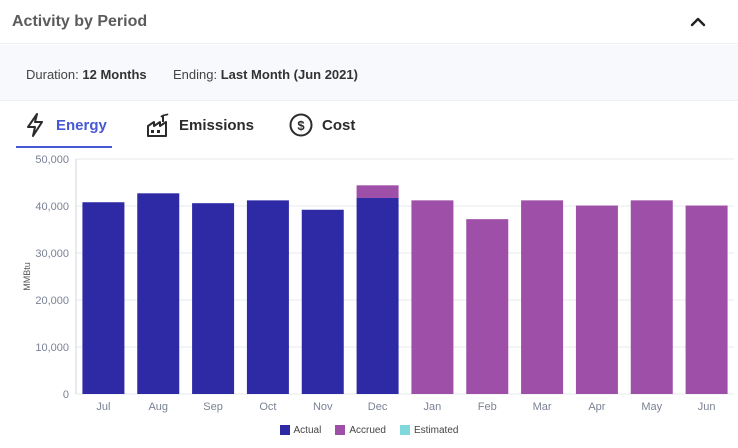 The image size is (738, 448). I want to click on x-tick-label: Dec, so click(378, 407).